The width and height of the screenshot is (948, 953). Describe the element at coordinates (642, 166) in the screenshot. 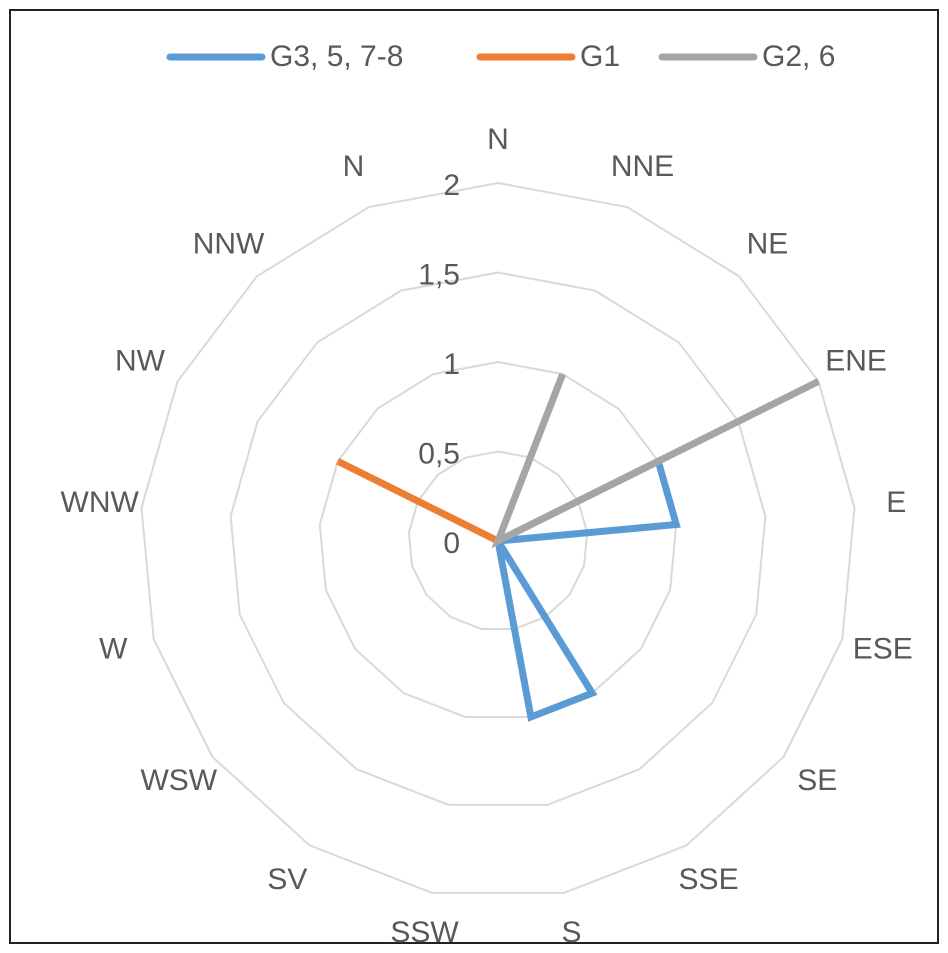

I see `category-label: NNE` at that location.